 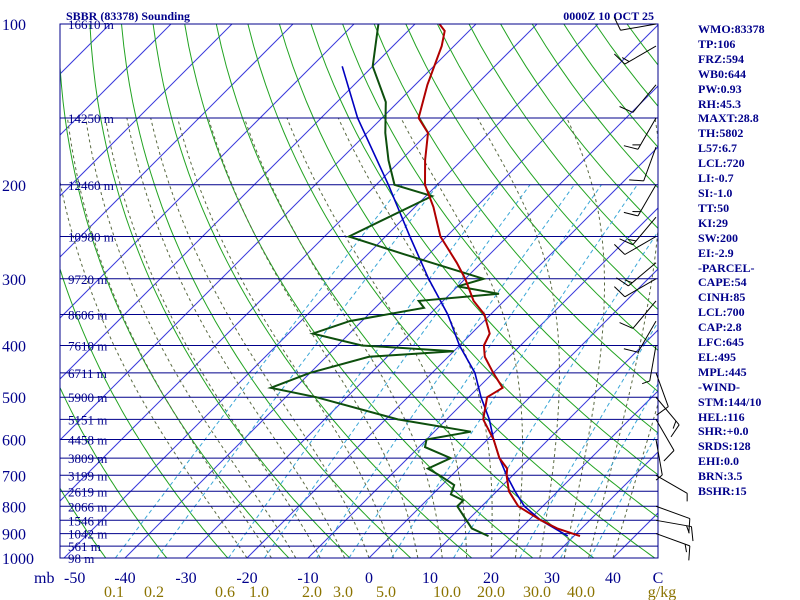 I want to click on height-label: 561 m, so click(x=84, y=546).